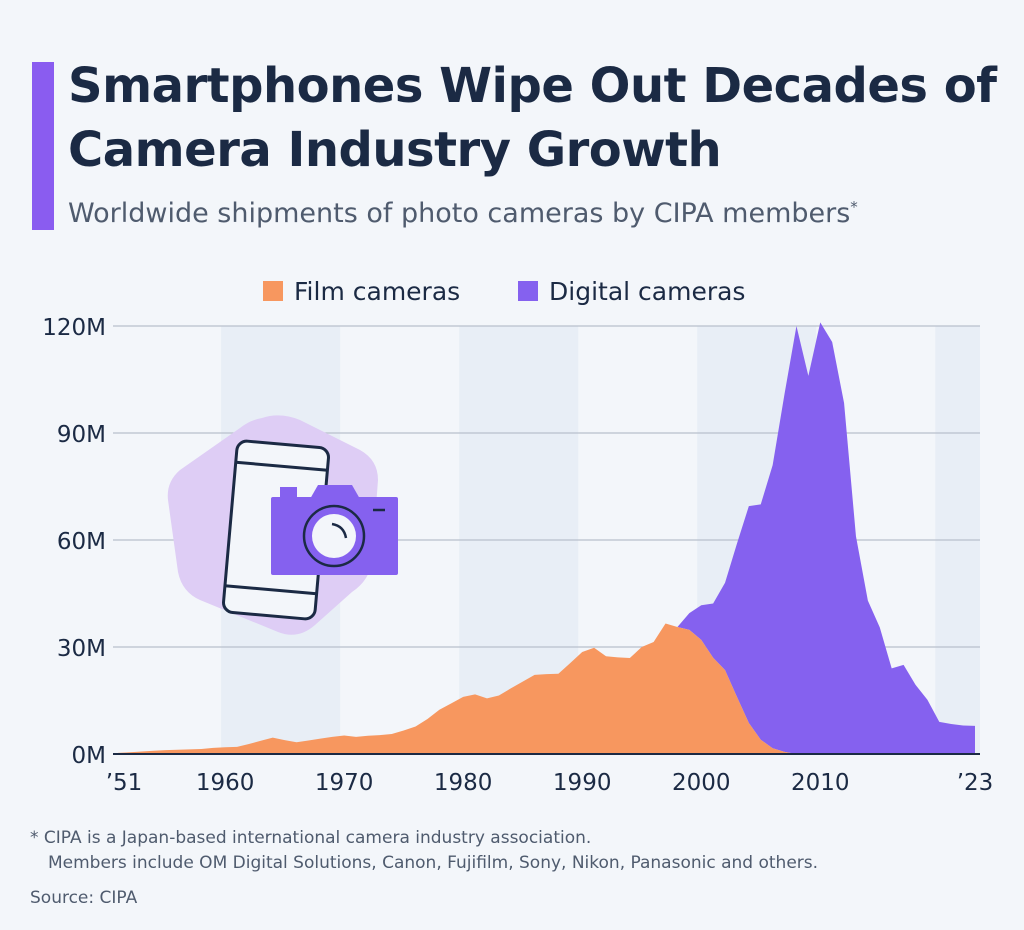 This screenshot has width=1024, height=930. I want to click on y-tick-label: 60M, so click(81, 542).